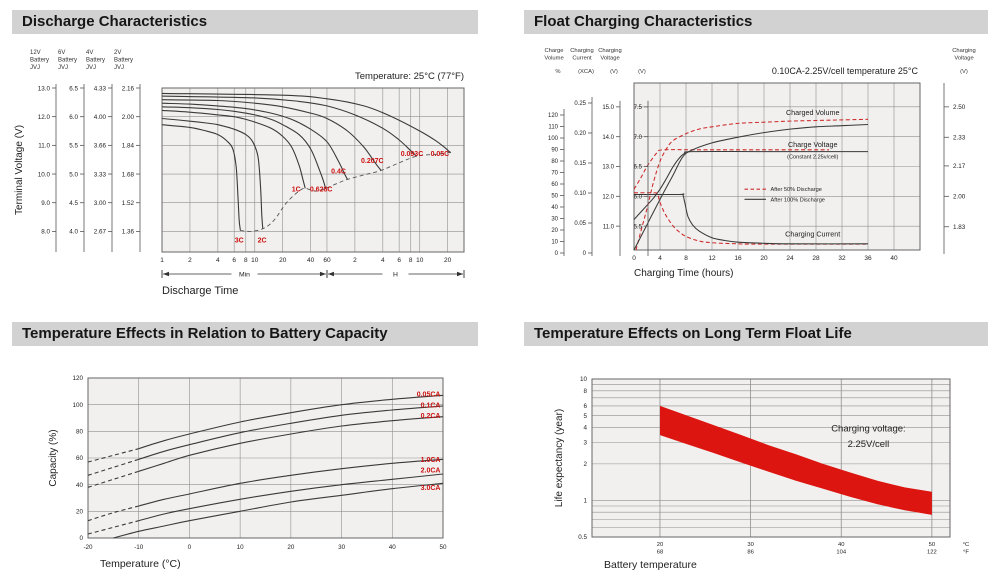  I want to click on svg-text: 120, so click(77, 378).